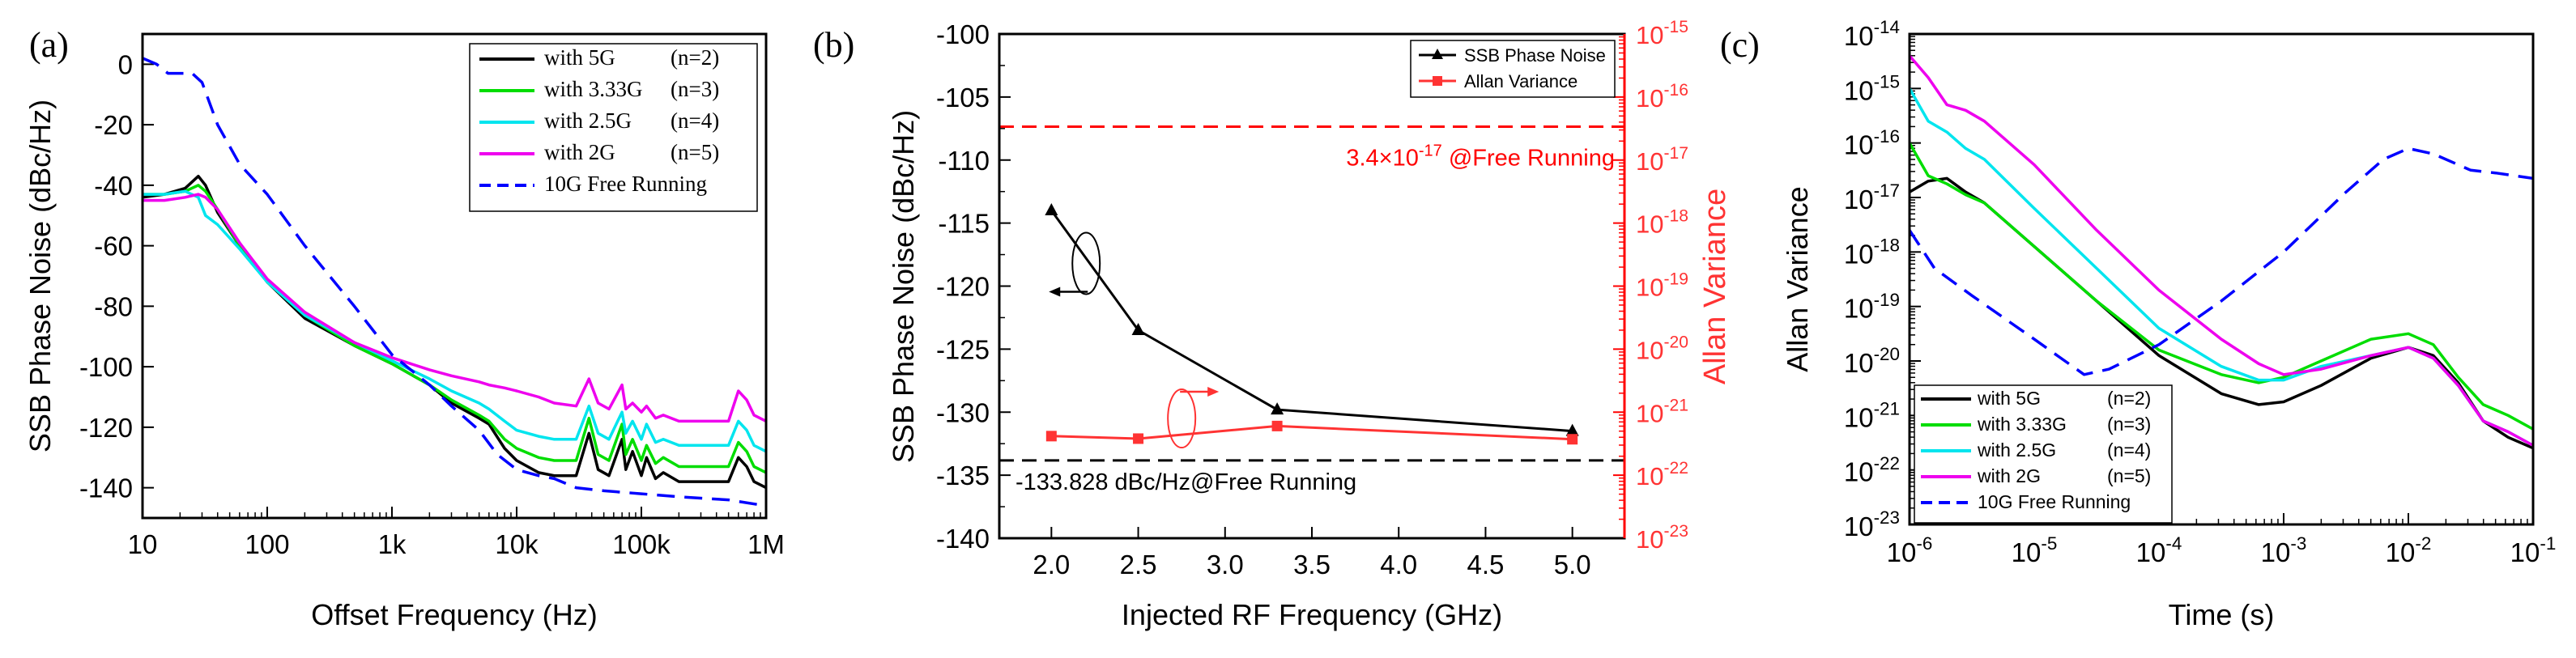 Image resolution: width=2576 pixels, height=658 pixels. What do you see at coordinates (1662, 411) in the screenshot?
I see `b-y2-tick-label: 10-21` at bounding box center [1662, 411].